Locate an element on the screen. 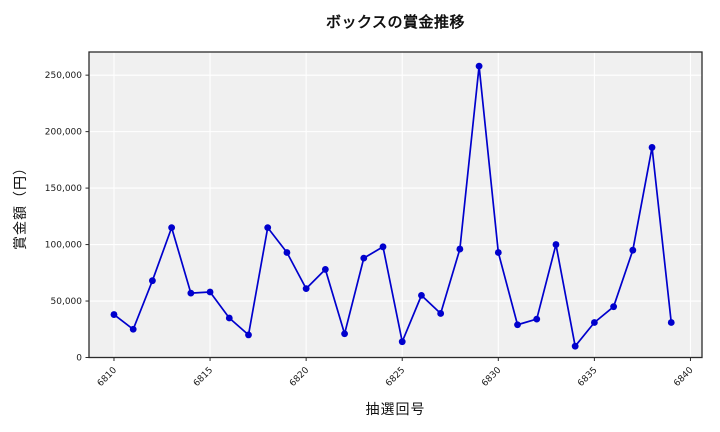  x-tick-label: 6825 is located at coordinates (395, 377).